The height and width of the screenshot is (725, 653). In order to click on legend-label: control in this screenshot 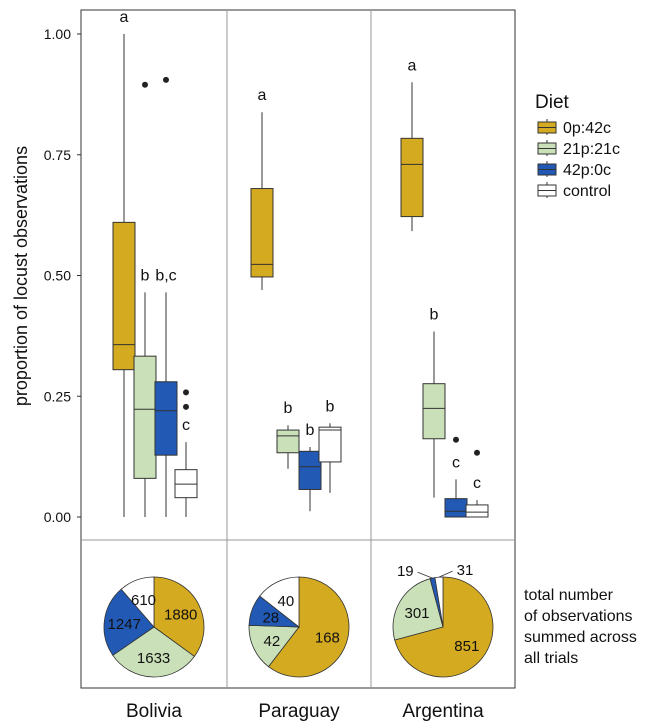, I will do `click(587, 191)`.